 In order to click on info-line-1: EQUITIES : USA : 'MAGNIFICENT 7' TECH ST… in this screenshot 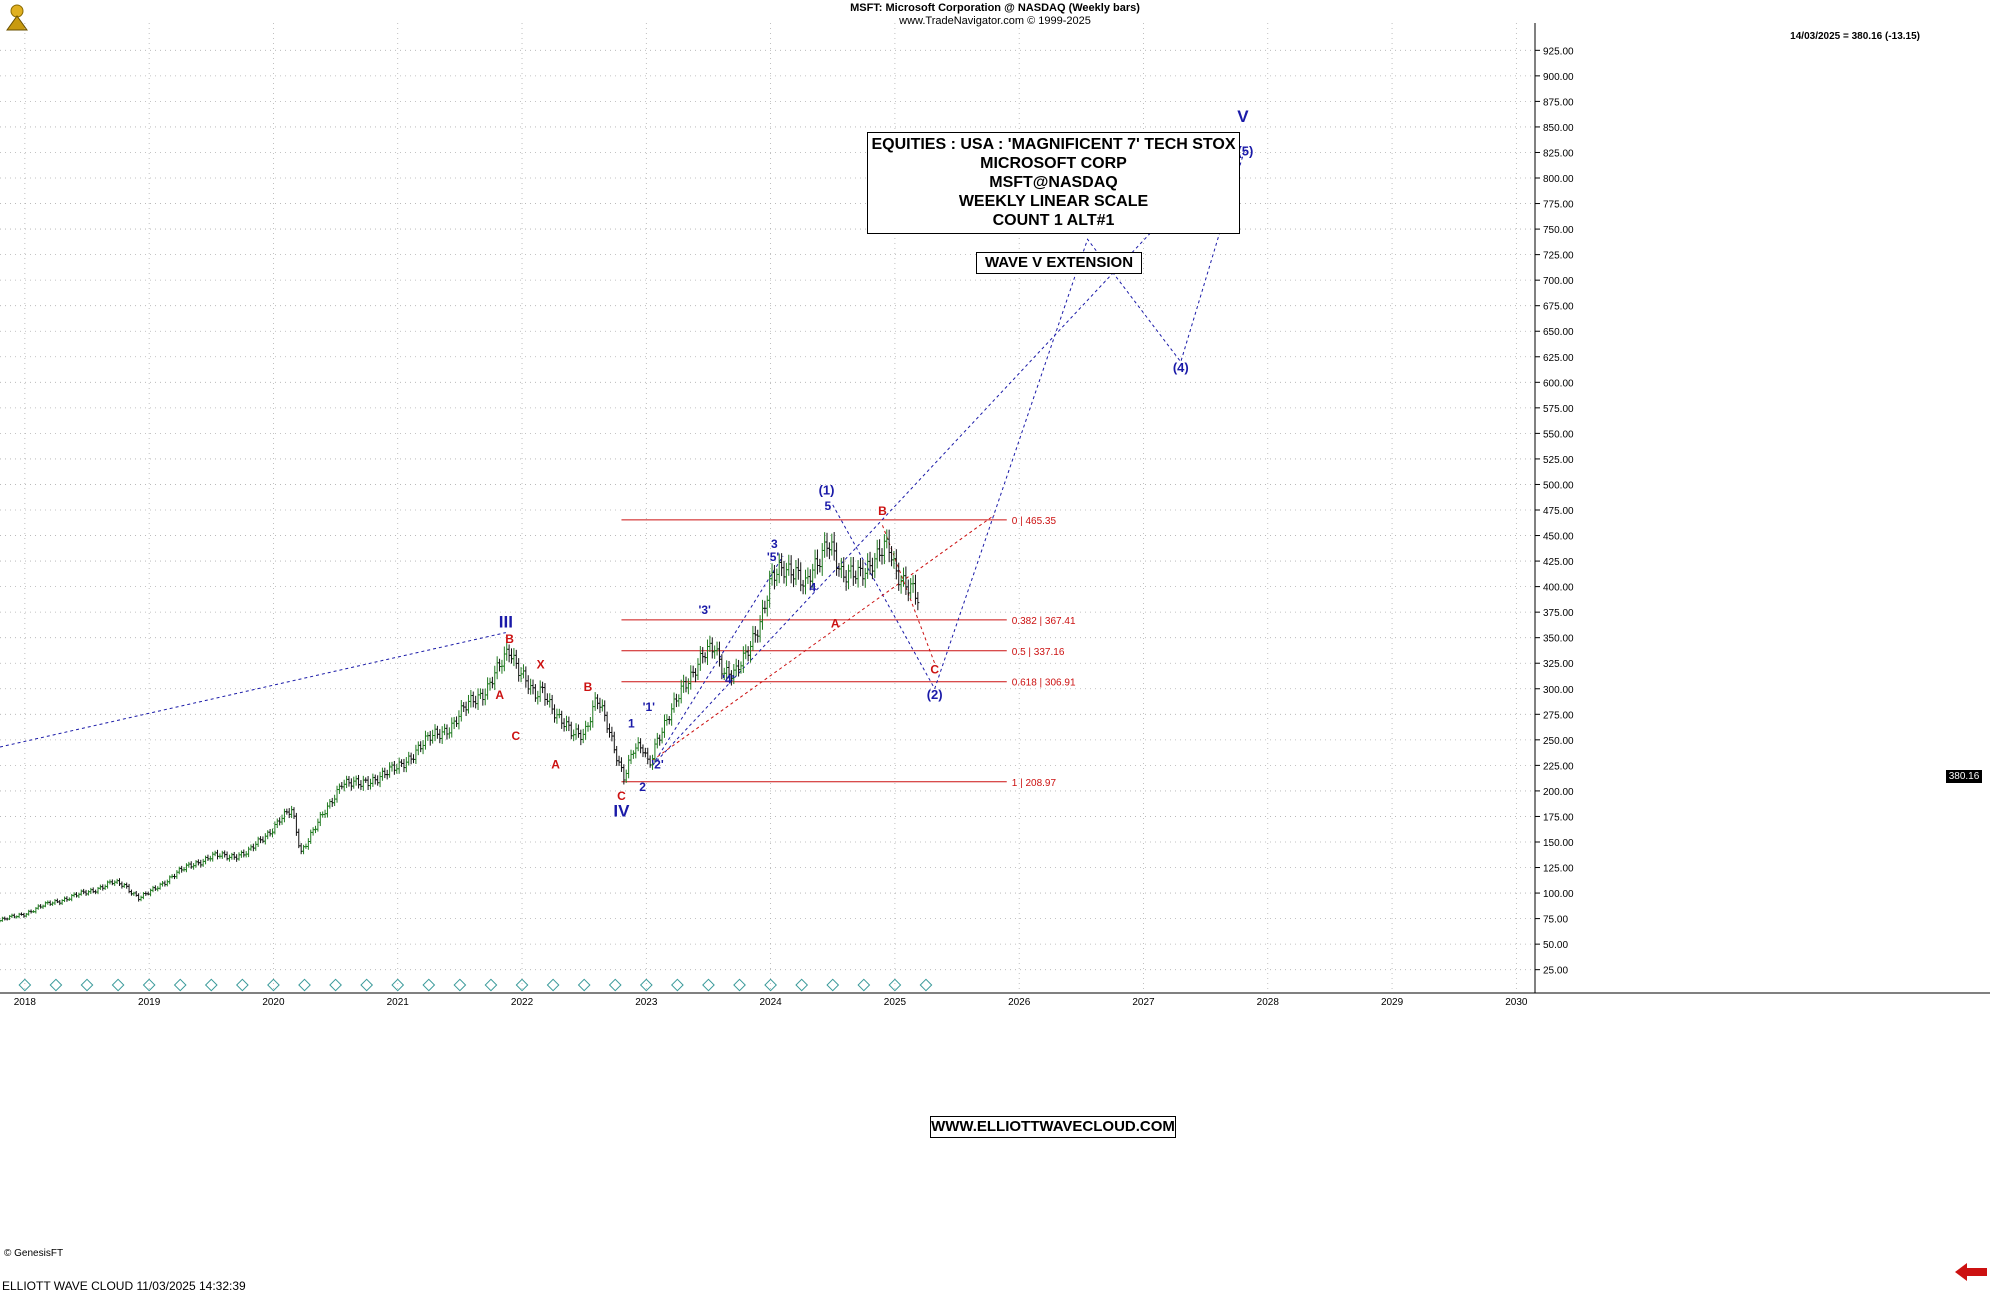, I will do `click(1053, 144)`.